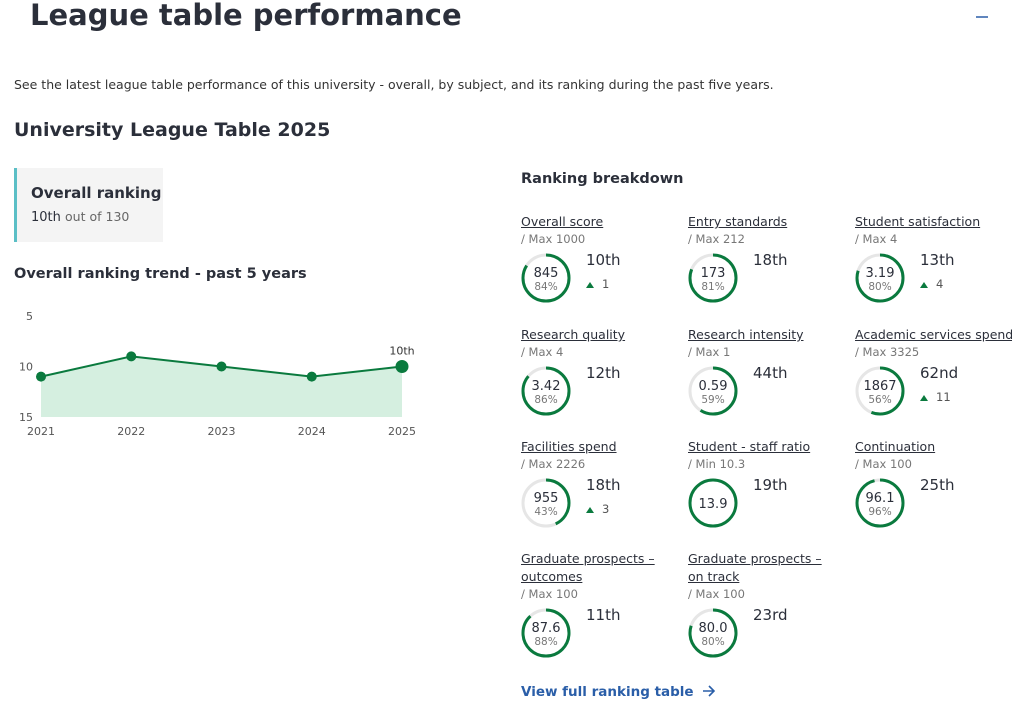  What do you see at coordinates (755, 567) in the screenshot?
I see `metric-name: Graduate prospects – on track` at bounding box center [755, 567].